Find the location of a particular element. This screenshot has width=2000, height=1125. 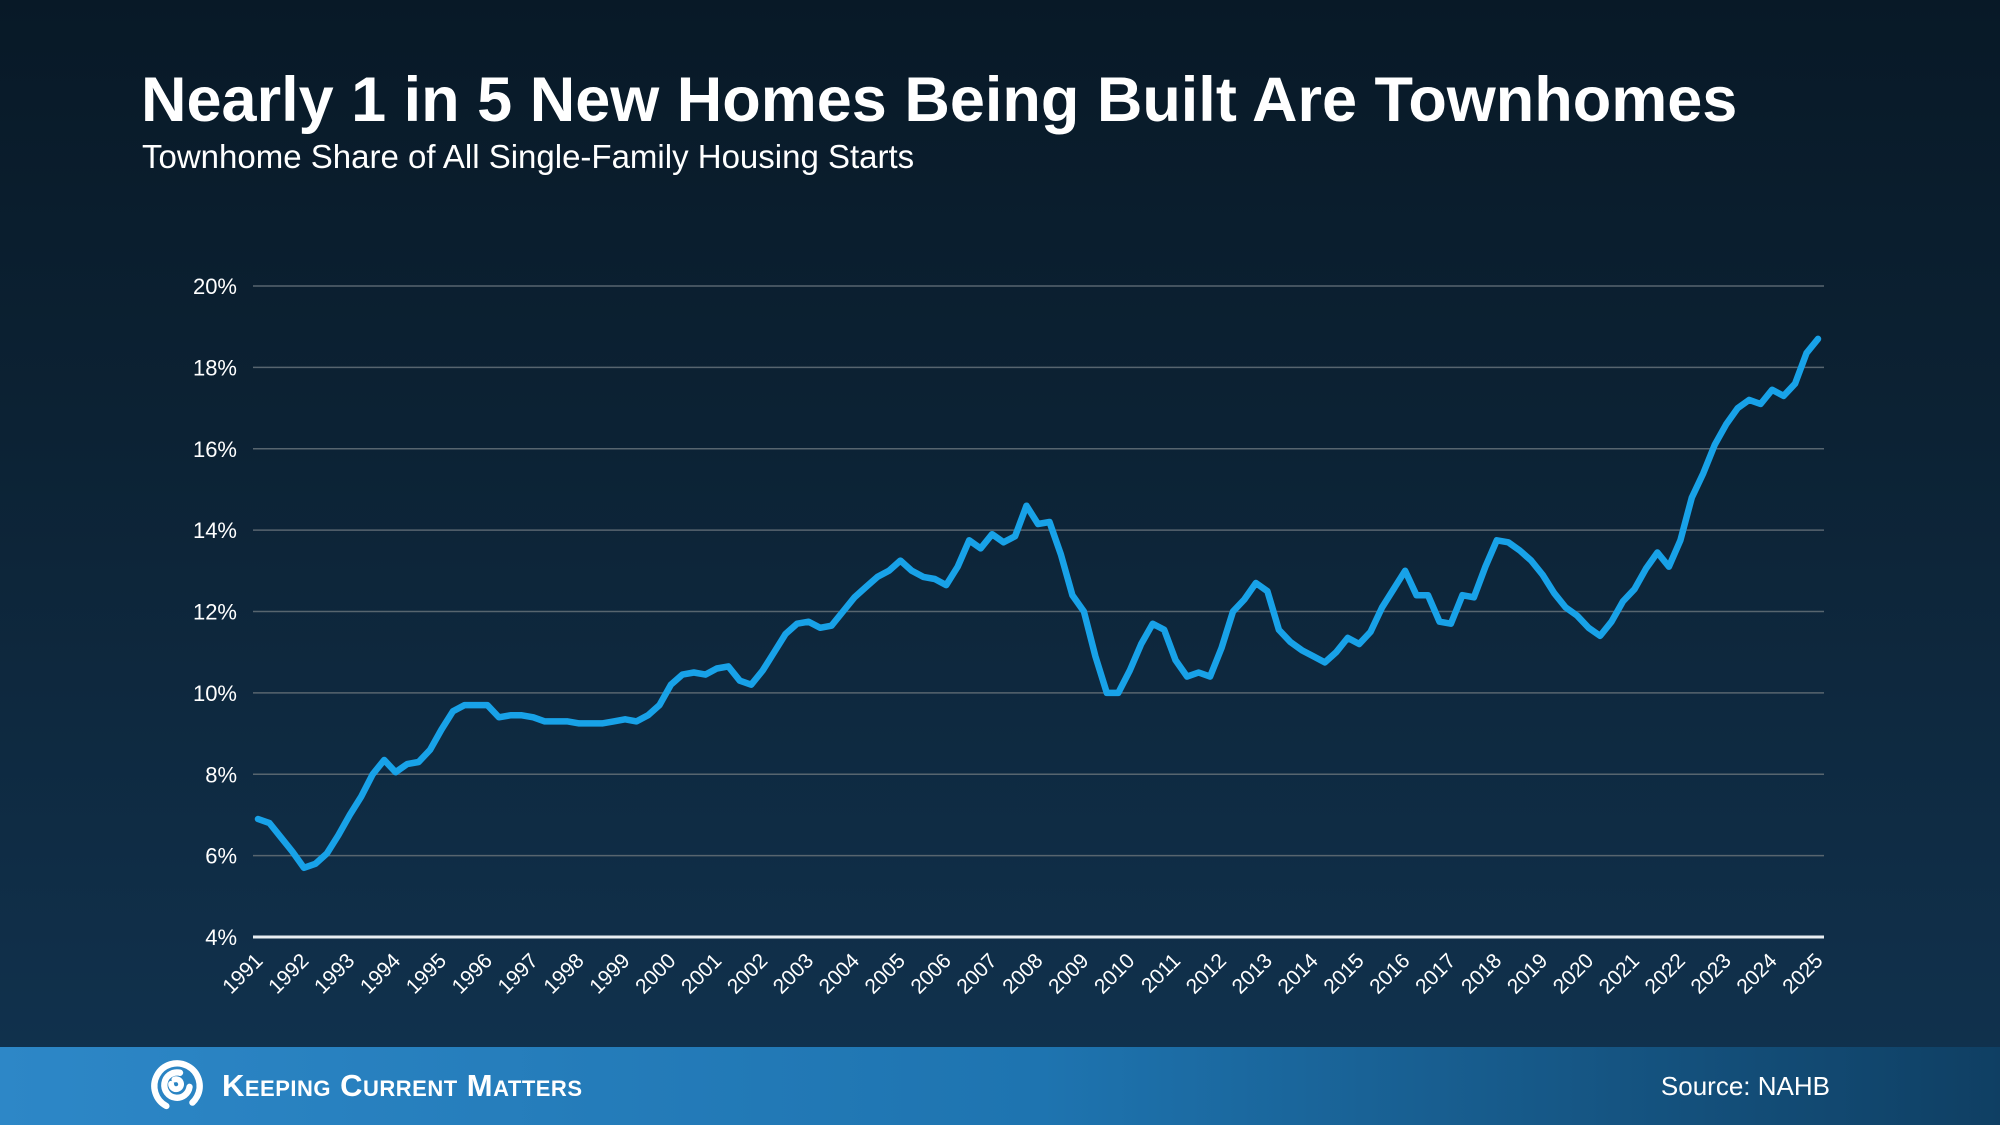

x-tick-label: 2024 is located at coordinates (1757, 974).